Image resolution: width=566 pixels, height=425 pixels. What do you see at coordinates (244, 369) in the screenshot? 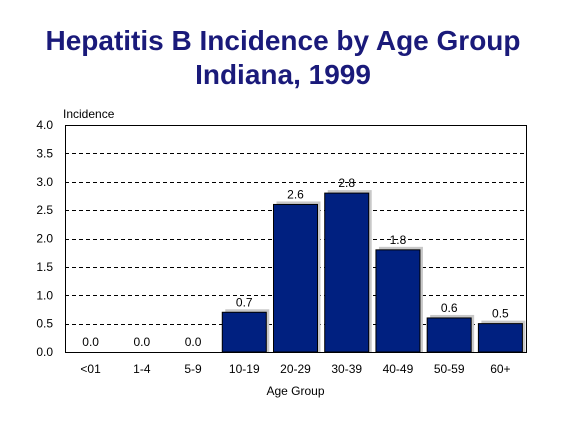
I see `x-tick-label: 10-19` at bounding box center [244, 369].